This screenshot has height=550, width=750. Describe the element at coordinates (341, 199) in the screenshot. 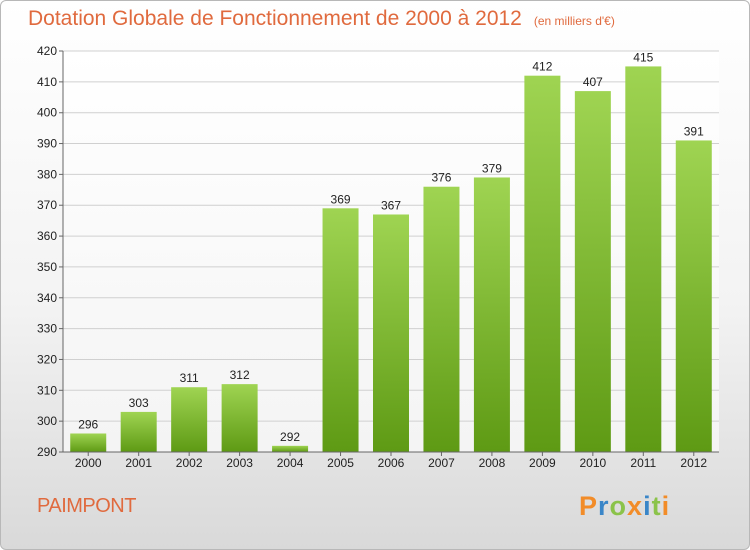

I see `data-label-2005: 369` at that location.